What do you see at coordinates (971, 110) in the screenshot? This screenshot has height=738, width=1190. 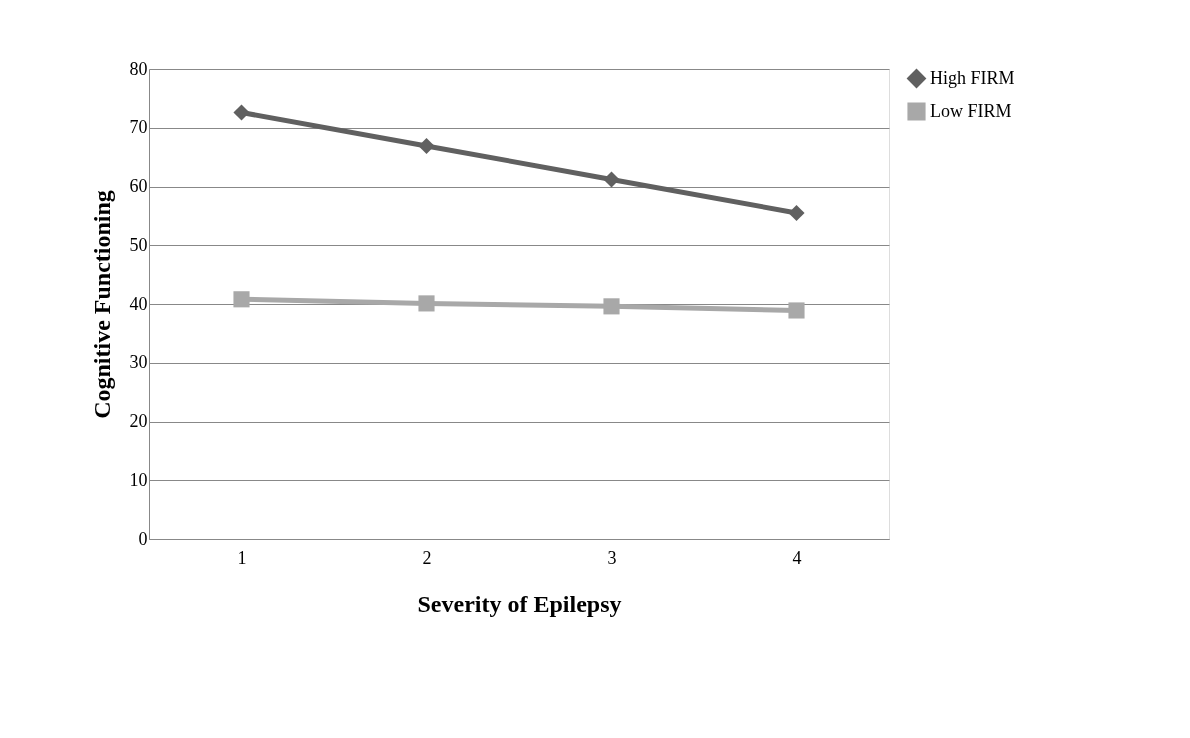 I see `legend-label: Low FIRM` at bounding box center [971, 110].